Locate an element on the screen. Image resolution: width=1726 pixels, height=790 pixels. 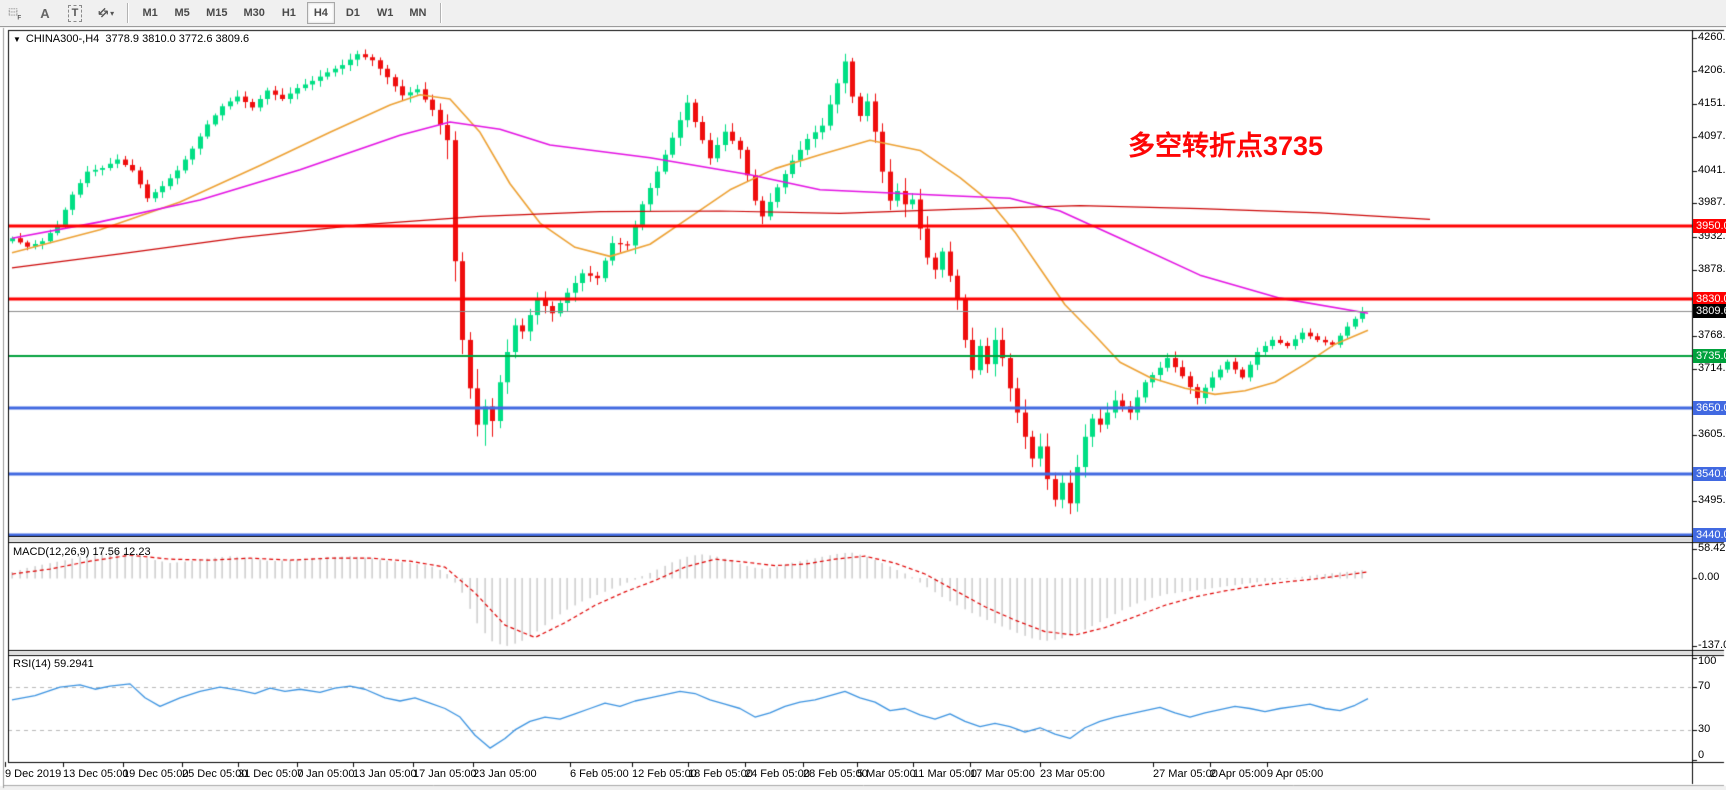
letter-t-icon: T is located at coordinates (75, 13).